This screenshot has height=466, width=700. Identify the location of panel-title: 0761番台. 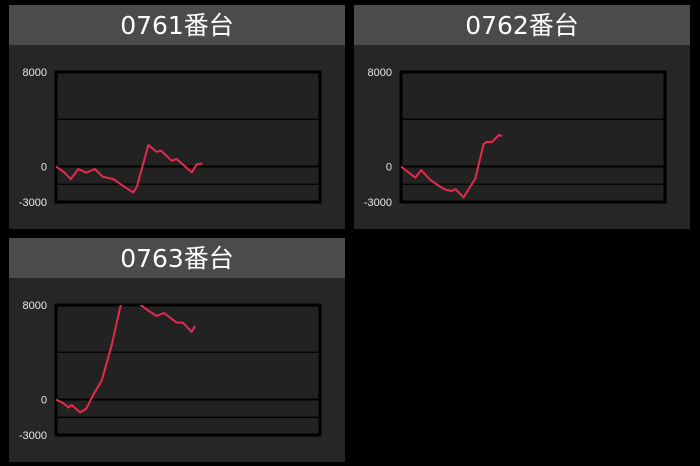
(177, 25).